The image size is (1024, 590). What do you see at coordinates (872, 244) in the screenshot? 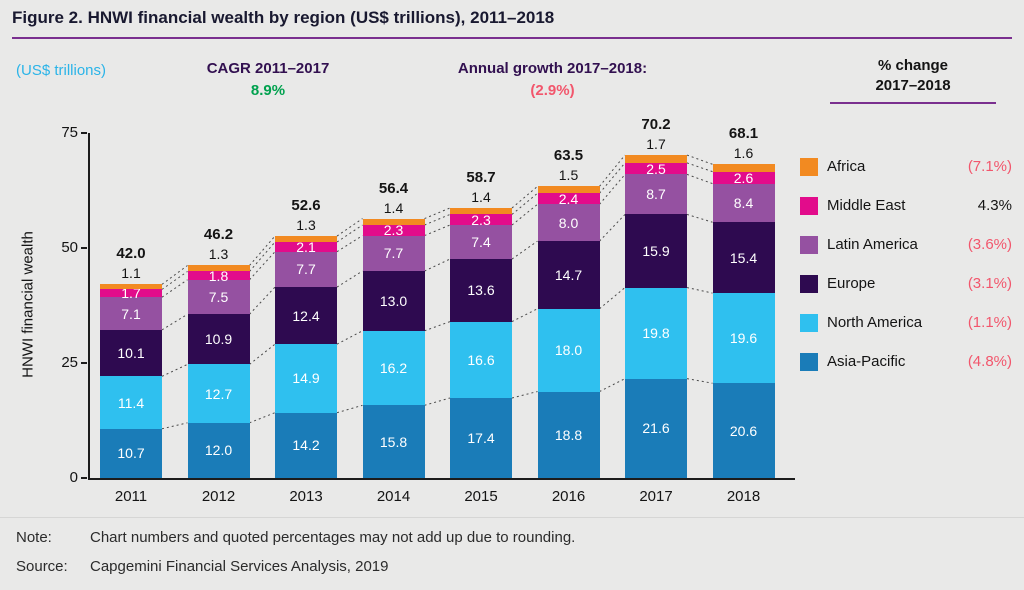
I see `legend-label: Latin America` at bounding box center [872, 244].